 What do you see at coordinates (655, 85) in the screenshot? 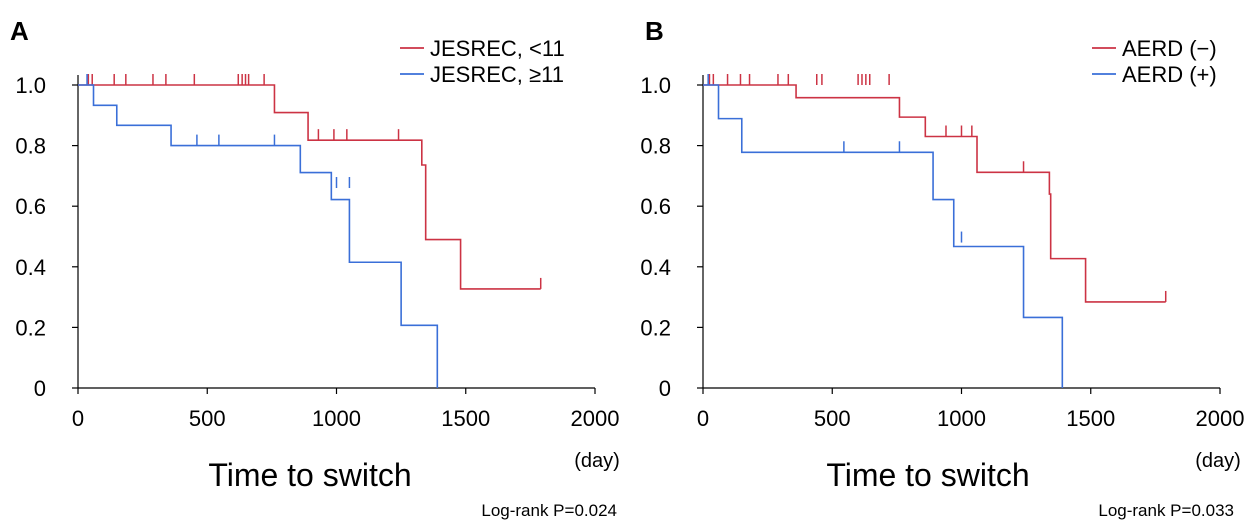
I see `panel-b-y-tick-label: 1.0` at bounding box center [655, 85].